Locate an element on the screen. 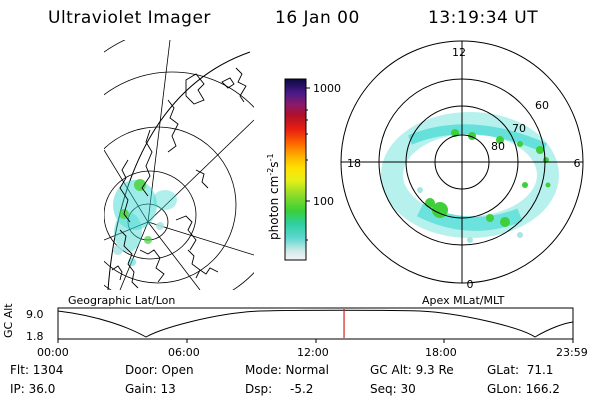 The height and width of the screenshot is (400, 600). mlt-label-0: 0 is located at coordinates (470, 284).